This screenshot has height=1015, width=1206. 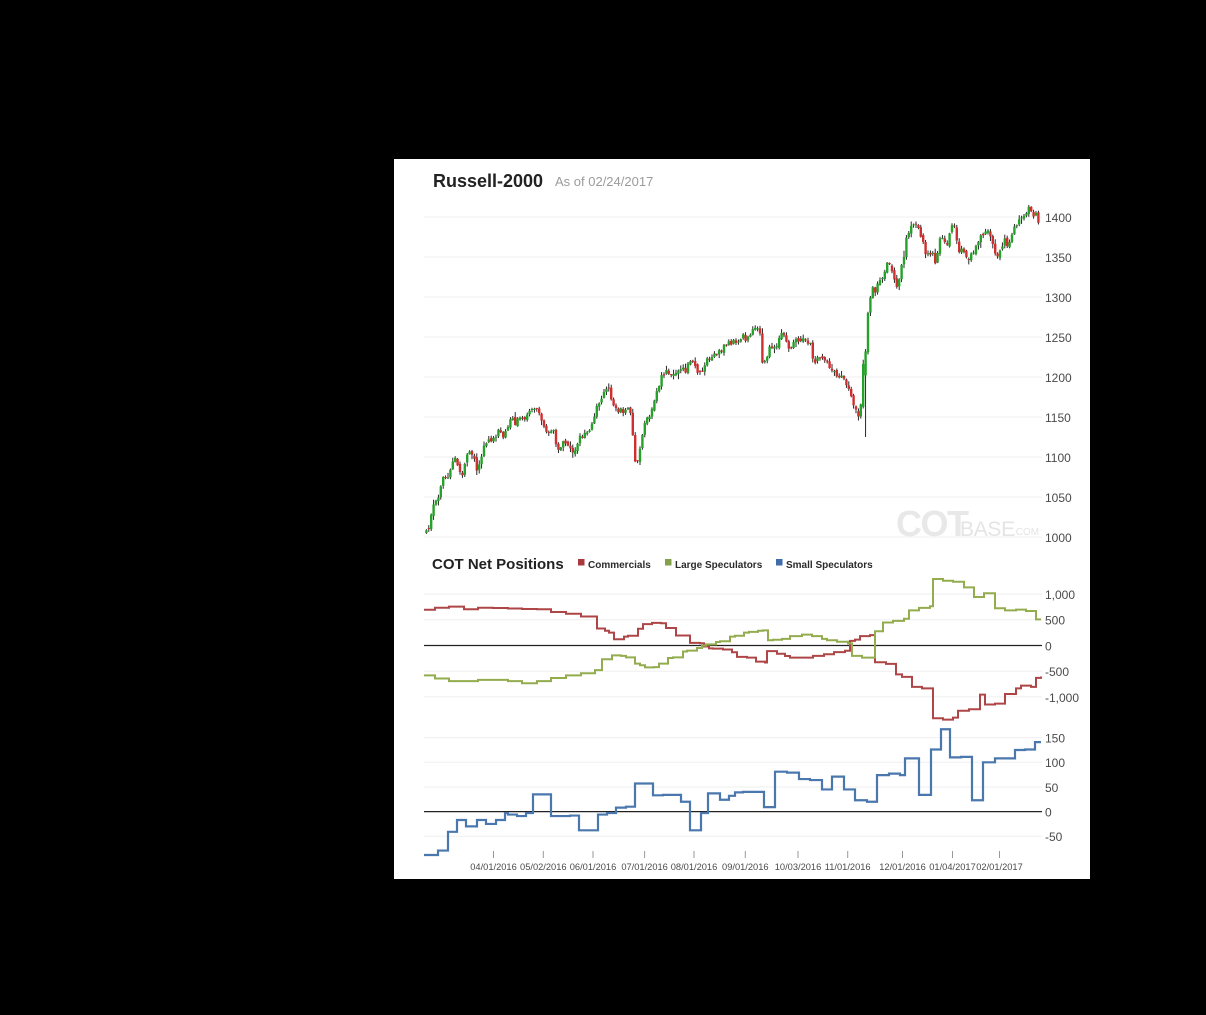 What do you see at coordinates (1058, 418) in the screenshot?
I see `svg-text: 1150` at bounding box center [1058, 418].